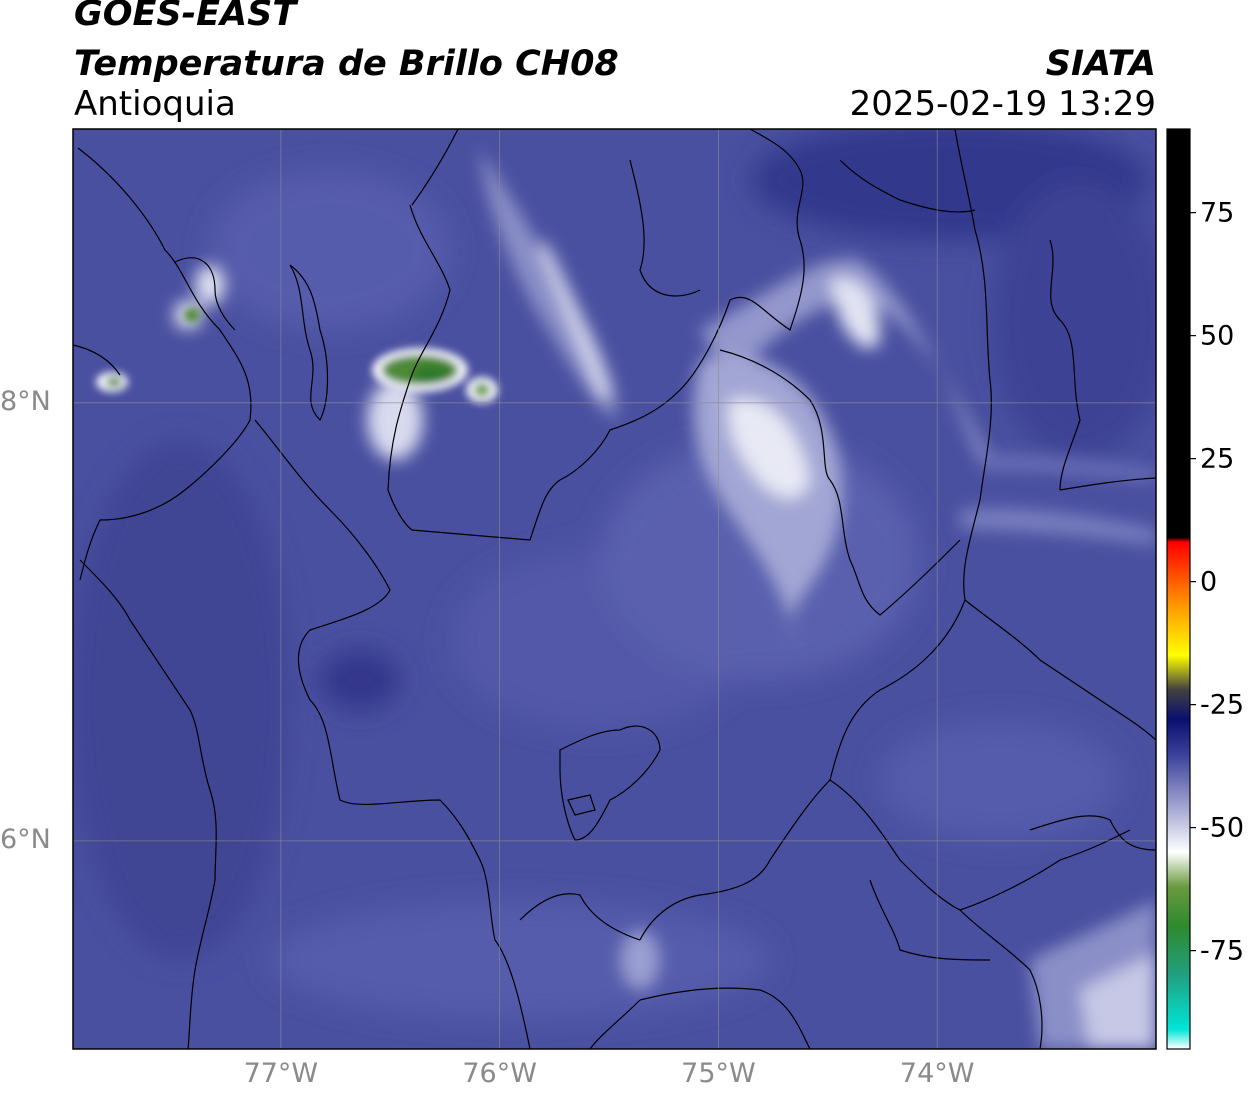  Describe the element at coordinates (1222, 951) in the screenshot. I see `colorbar-tick-label: -75` at that location.